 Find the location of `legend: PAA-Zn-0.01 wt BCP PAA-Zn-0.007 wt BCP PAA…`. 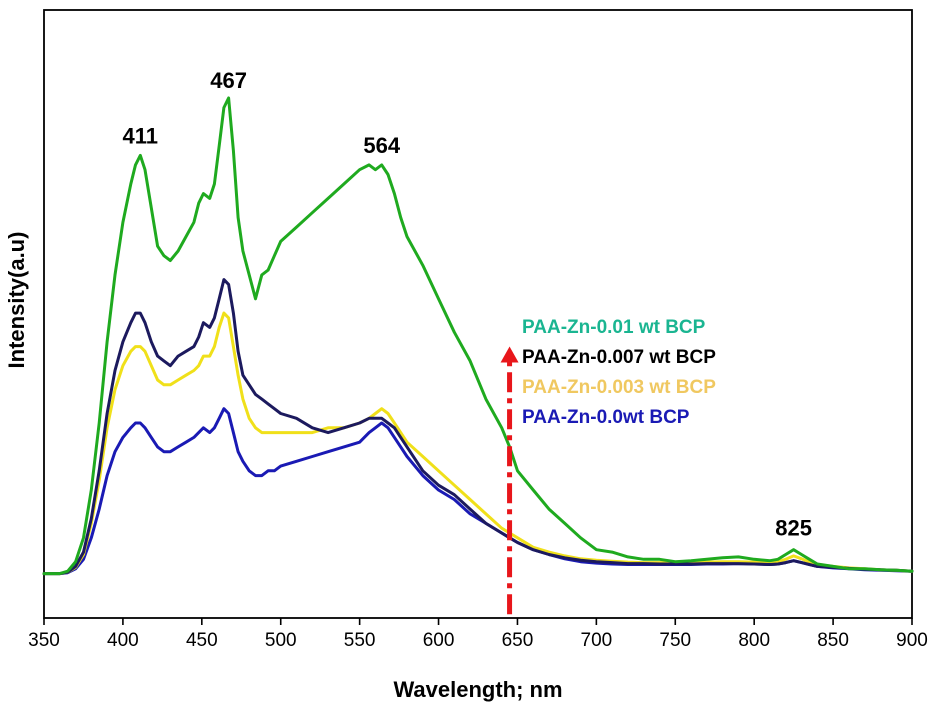

legend: PAA-Zn-0.01 wt BCP PAA-Zn-0.007 wt BCP PAA… is located at coordinates (619, 372).